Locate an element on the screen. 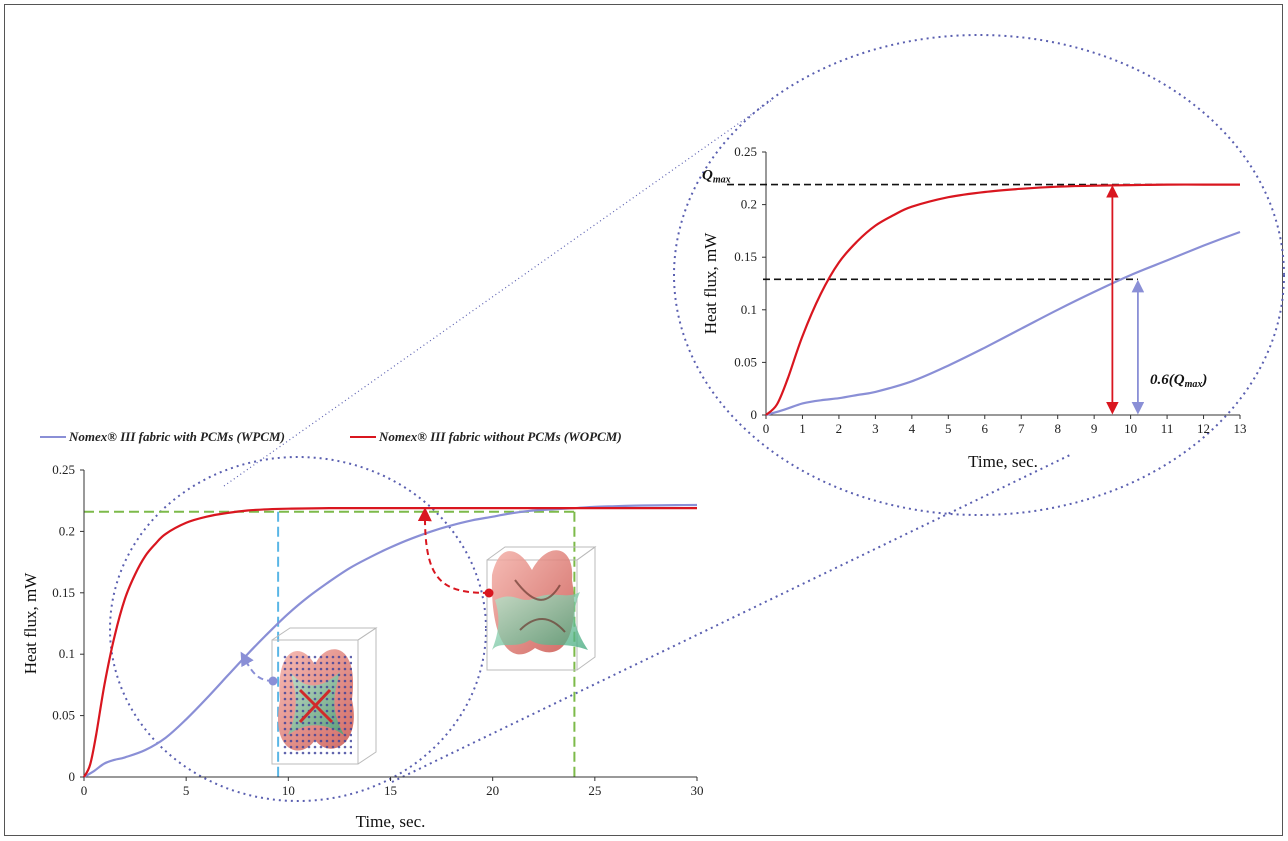  main-x-tick-label: 0 is located at coordinates (84, 790).